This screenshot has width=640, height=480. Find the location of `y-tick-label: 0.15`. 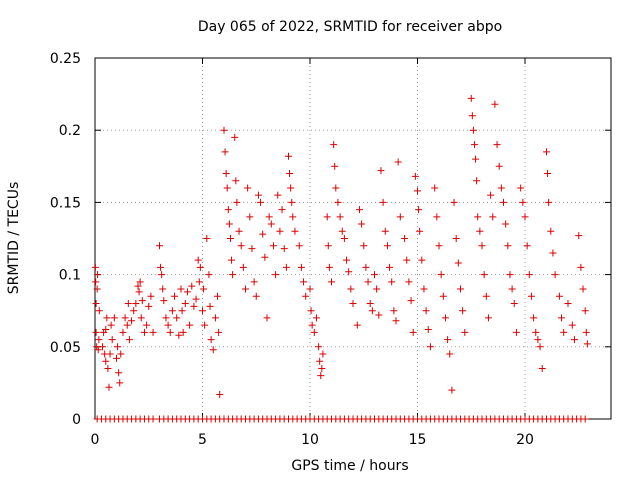

y-tick-label: 0.15 is located at coordinates (65, 203).